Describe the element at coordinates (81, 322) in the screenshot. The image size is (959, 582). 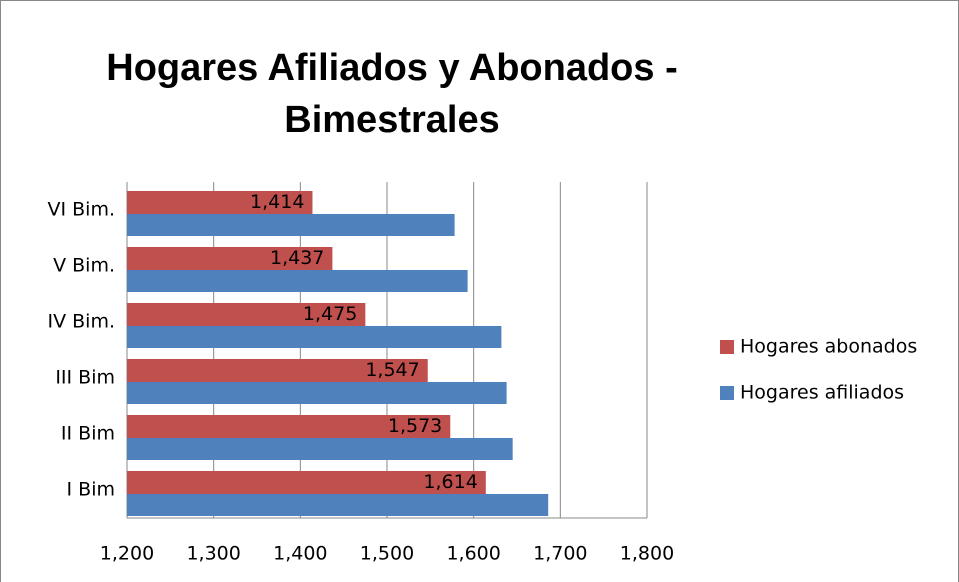
I see `y-tick-label: IV Bim.` at that location.